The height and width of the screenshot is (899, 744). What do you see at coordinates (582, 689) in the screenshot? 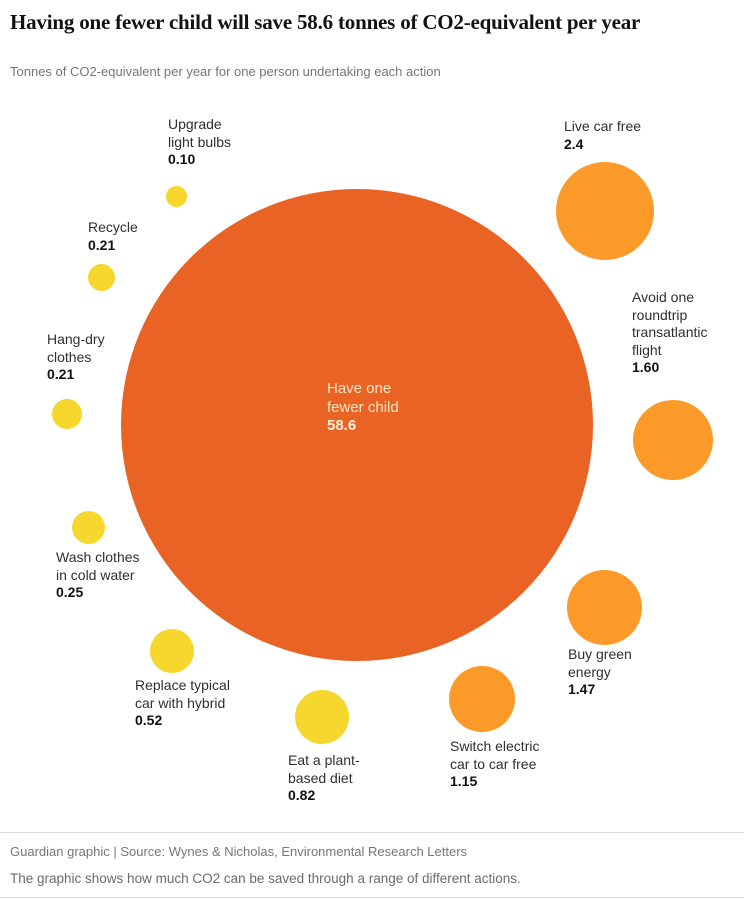
I see `bubble-buy-green-energy-value: 1.47` at bounding box center [582, 689].